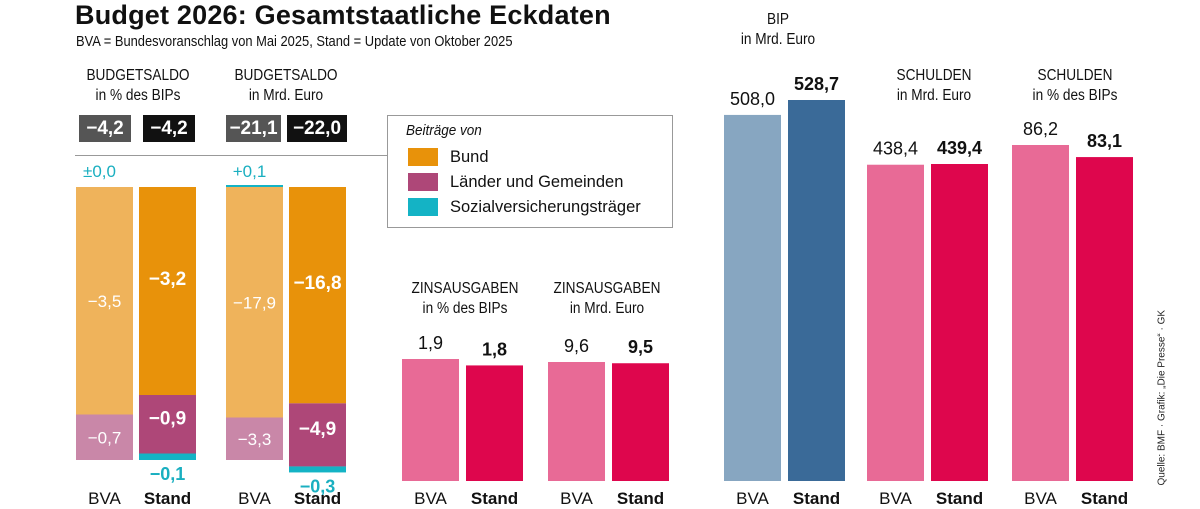 Image resolution: width=1200 pixels, height=509 pixels. Describe the element at coordinates (895, 322) in the screenshot. I see `bar-schulden-mrd-bva` at that location.